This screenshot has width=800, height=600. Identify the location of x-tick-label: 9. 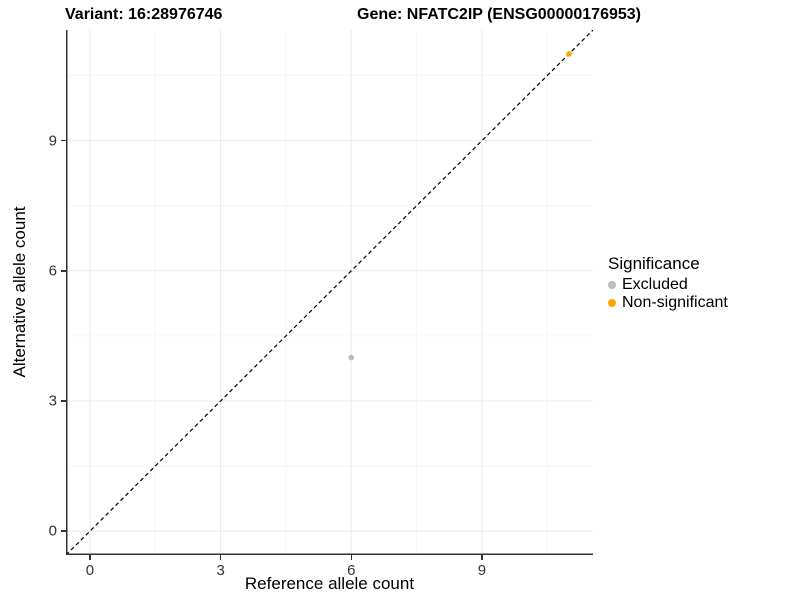
(482, 570).